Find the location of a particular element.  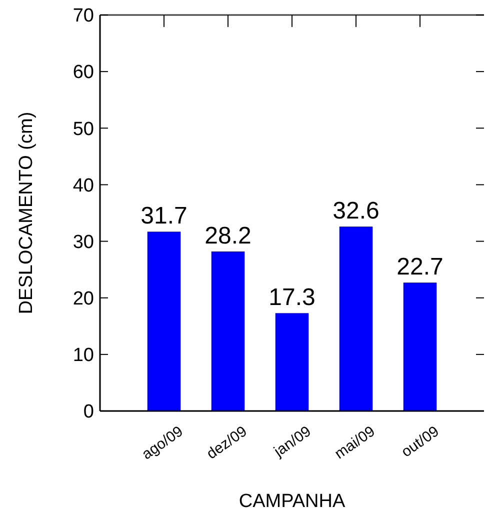

data-label: 28.2 is located at coordinates (228, 236).